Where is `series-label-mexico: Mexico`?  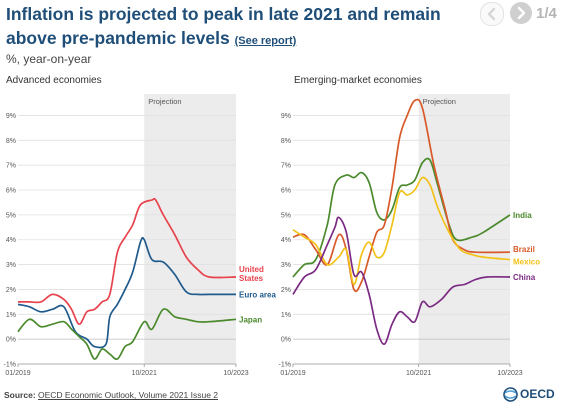 series-label-mexico: Mexico is located at coordinates (526, 262).